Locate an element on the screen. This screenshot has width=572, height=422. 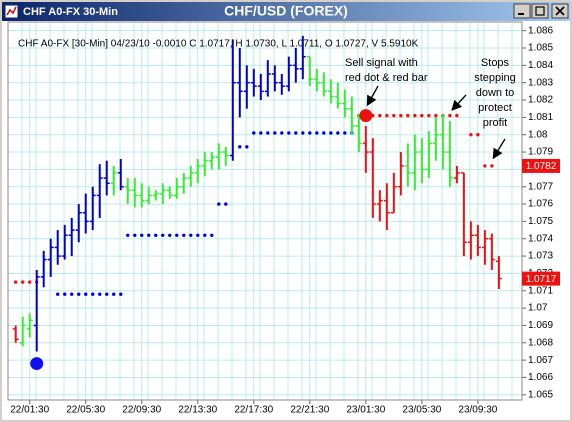
y-tick-label: 1.066 is located at coordinates (540, 377).